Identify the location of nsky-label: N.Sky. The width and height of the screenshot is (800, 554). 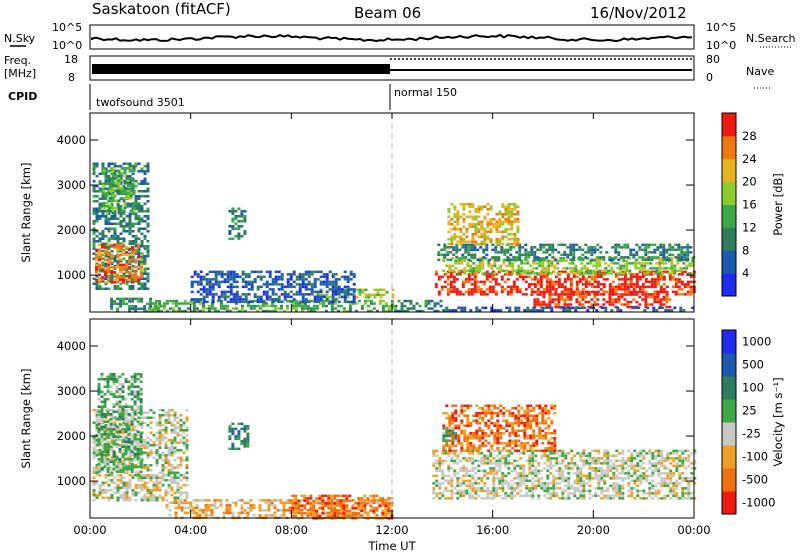
(20, 38).